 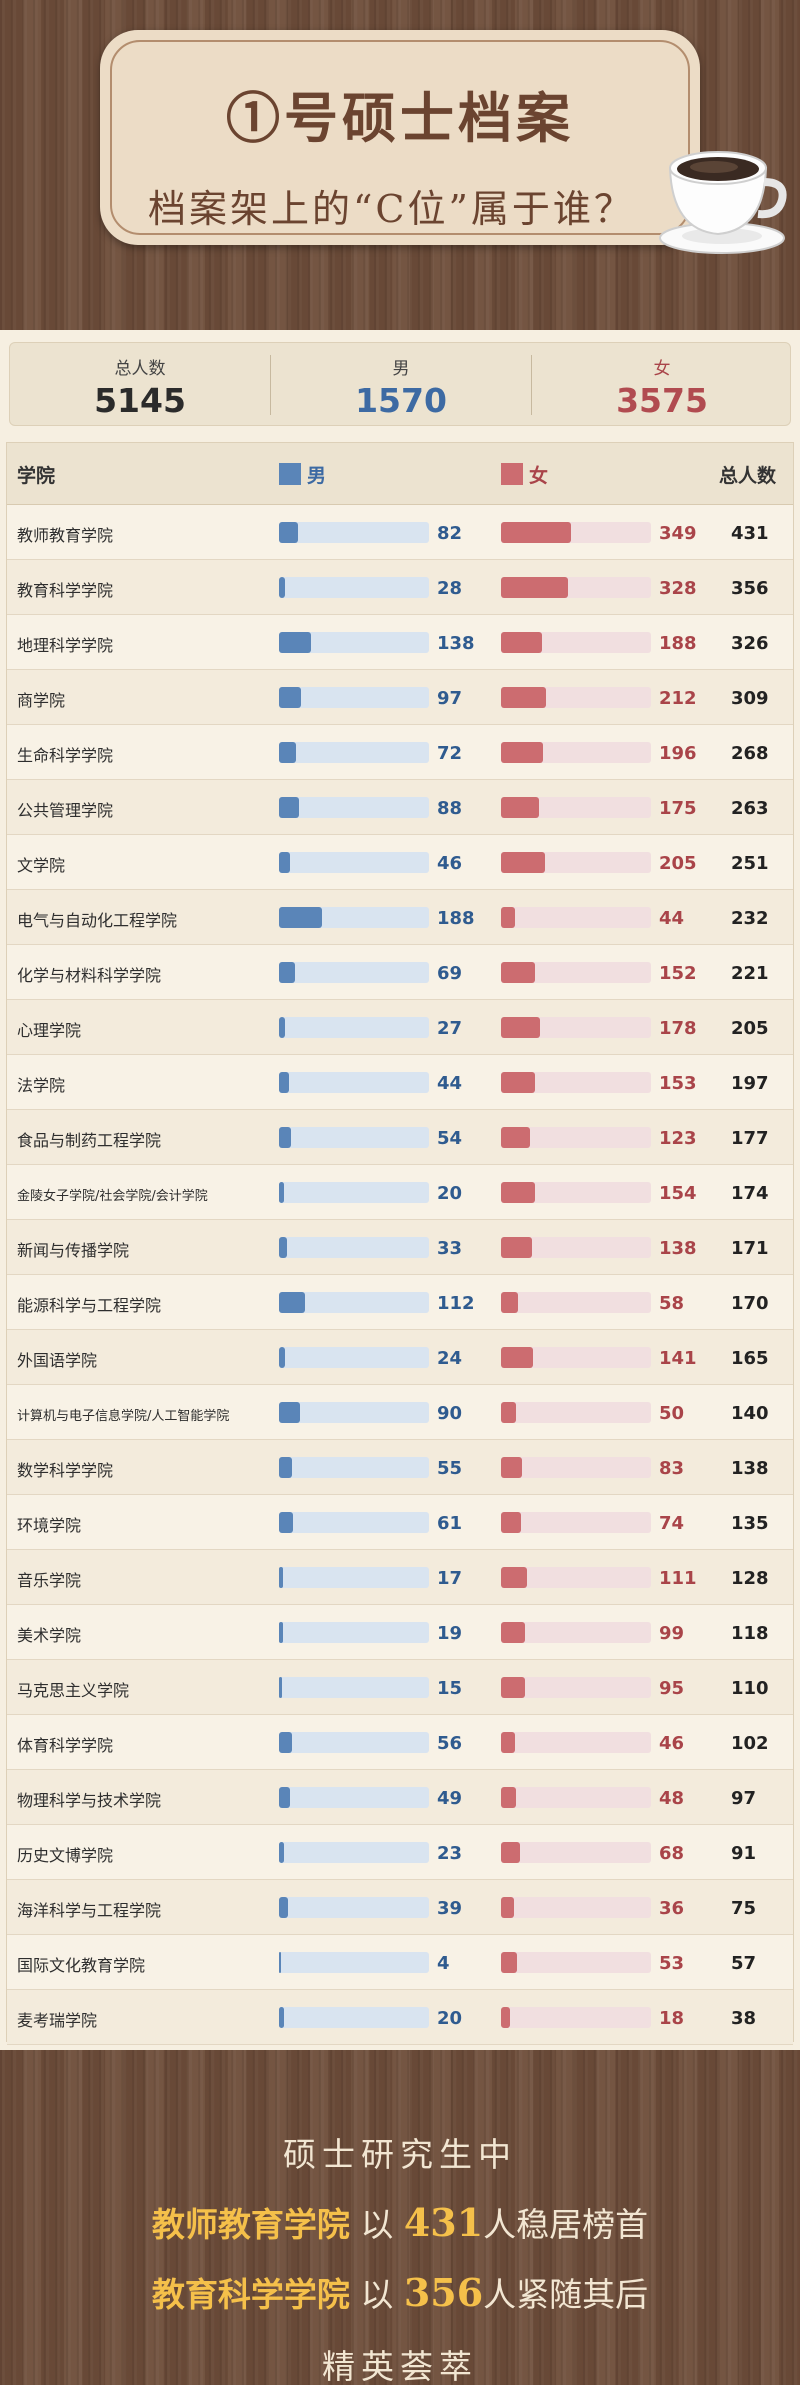 What do you see at coordinates (512, 474) in the screenshot?
I see `female-legend-swatch` at bounding box center [512, 474].